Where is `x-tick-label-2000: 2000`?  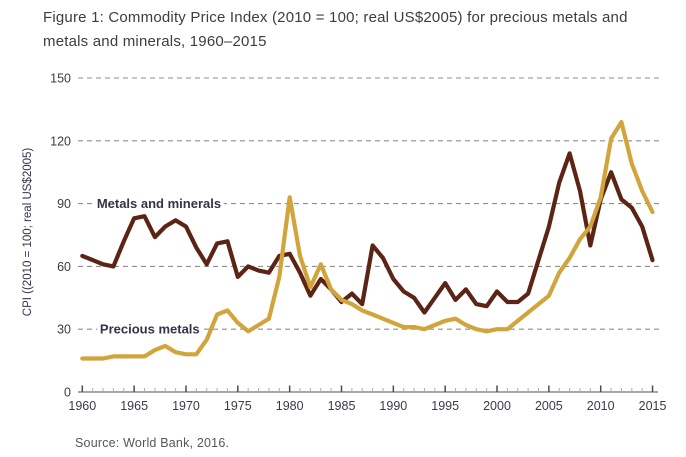
x-tick-label-2000: 2000 is located at coordinates (497, 406).